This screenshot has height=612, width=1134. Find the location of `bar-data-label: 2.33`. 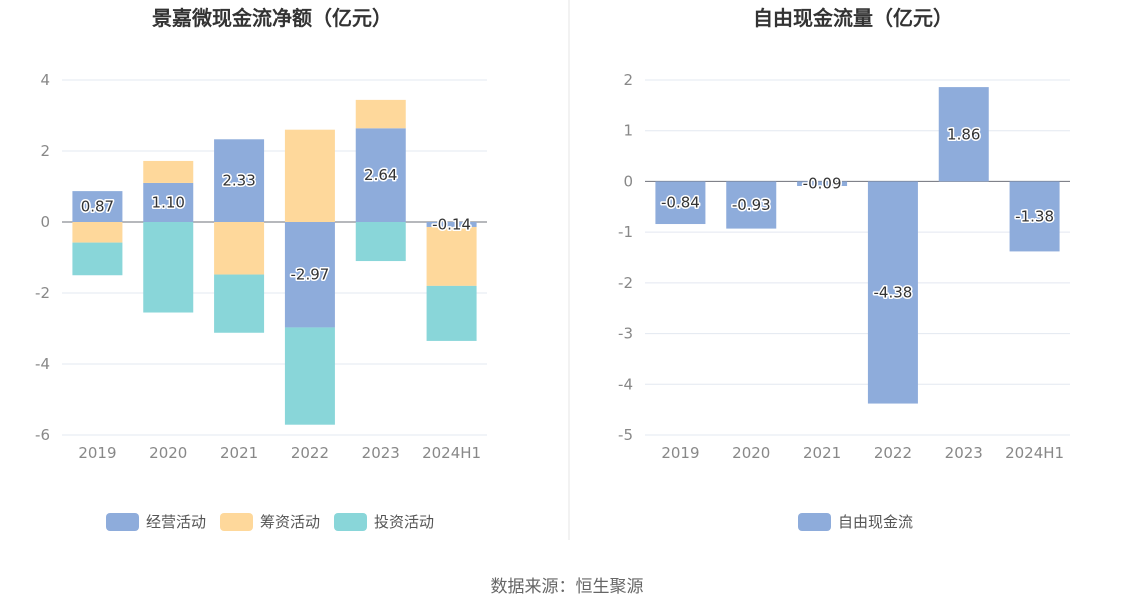

bar-data-label: 2.33 is located at coordinates (238, 181).